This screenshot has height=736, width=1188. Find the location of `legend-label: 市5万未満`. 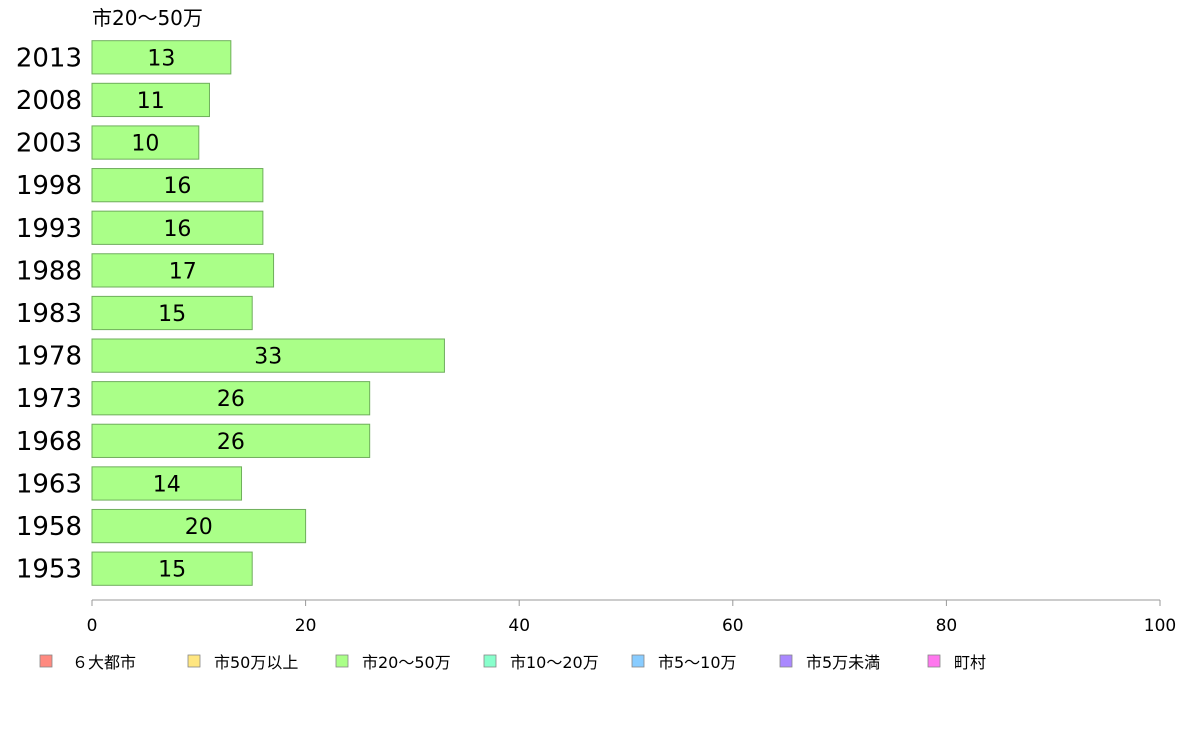

legend-label: 市5万未満 is located at coordinates (843, 662).